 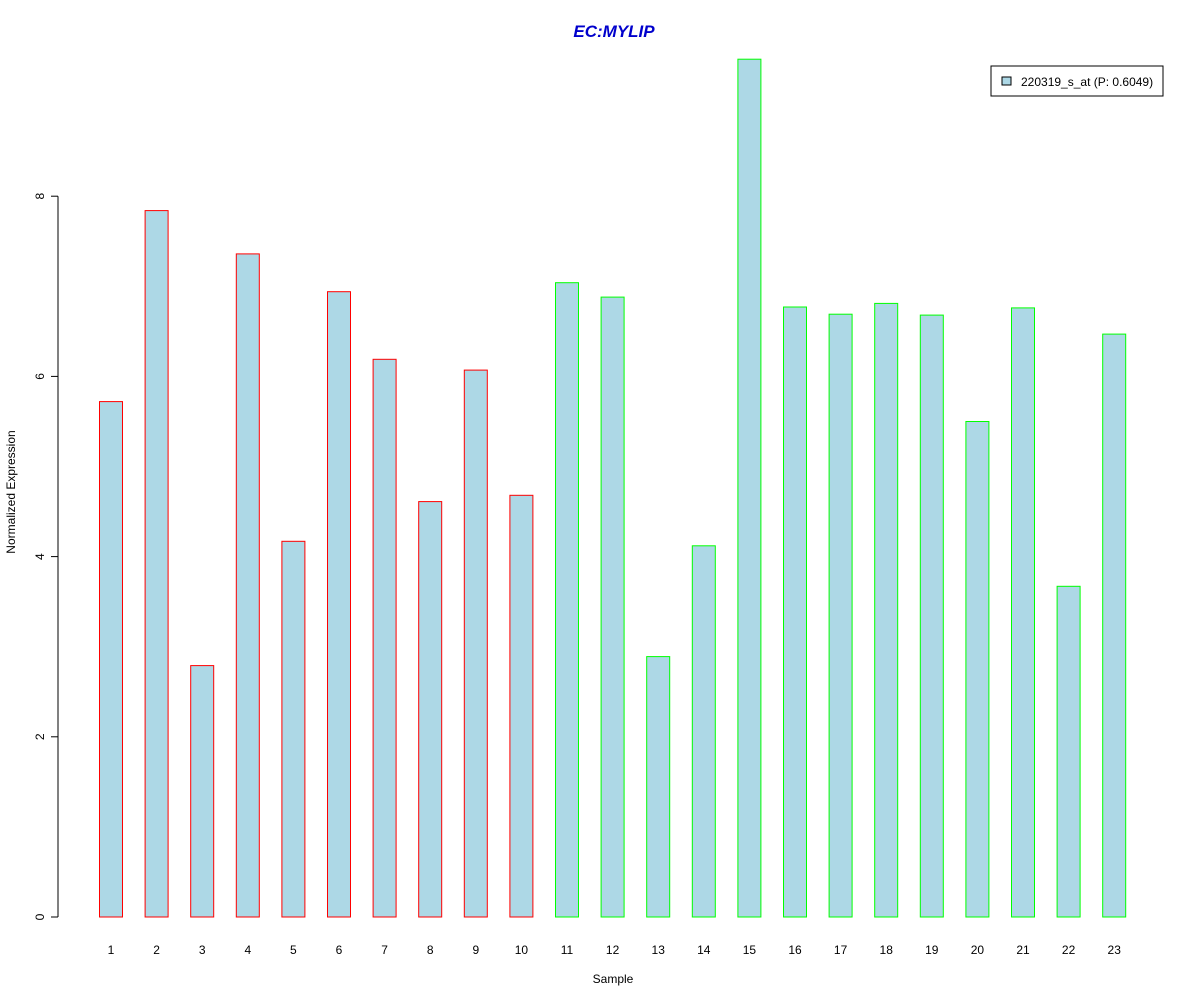 I want to click on y-axis: 0 2 4 6 8, so click(x=46, y=556).